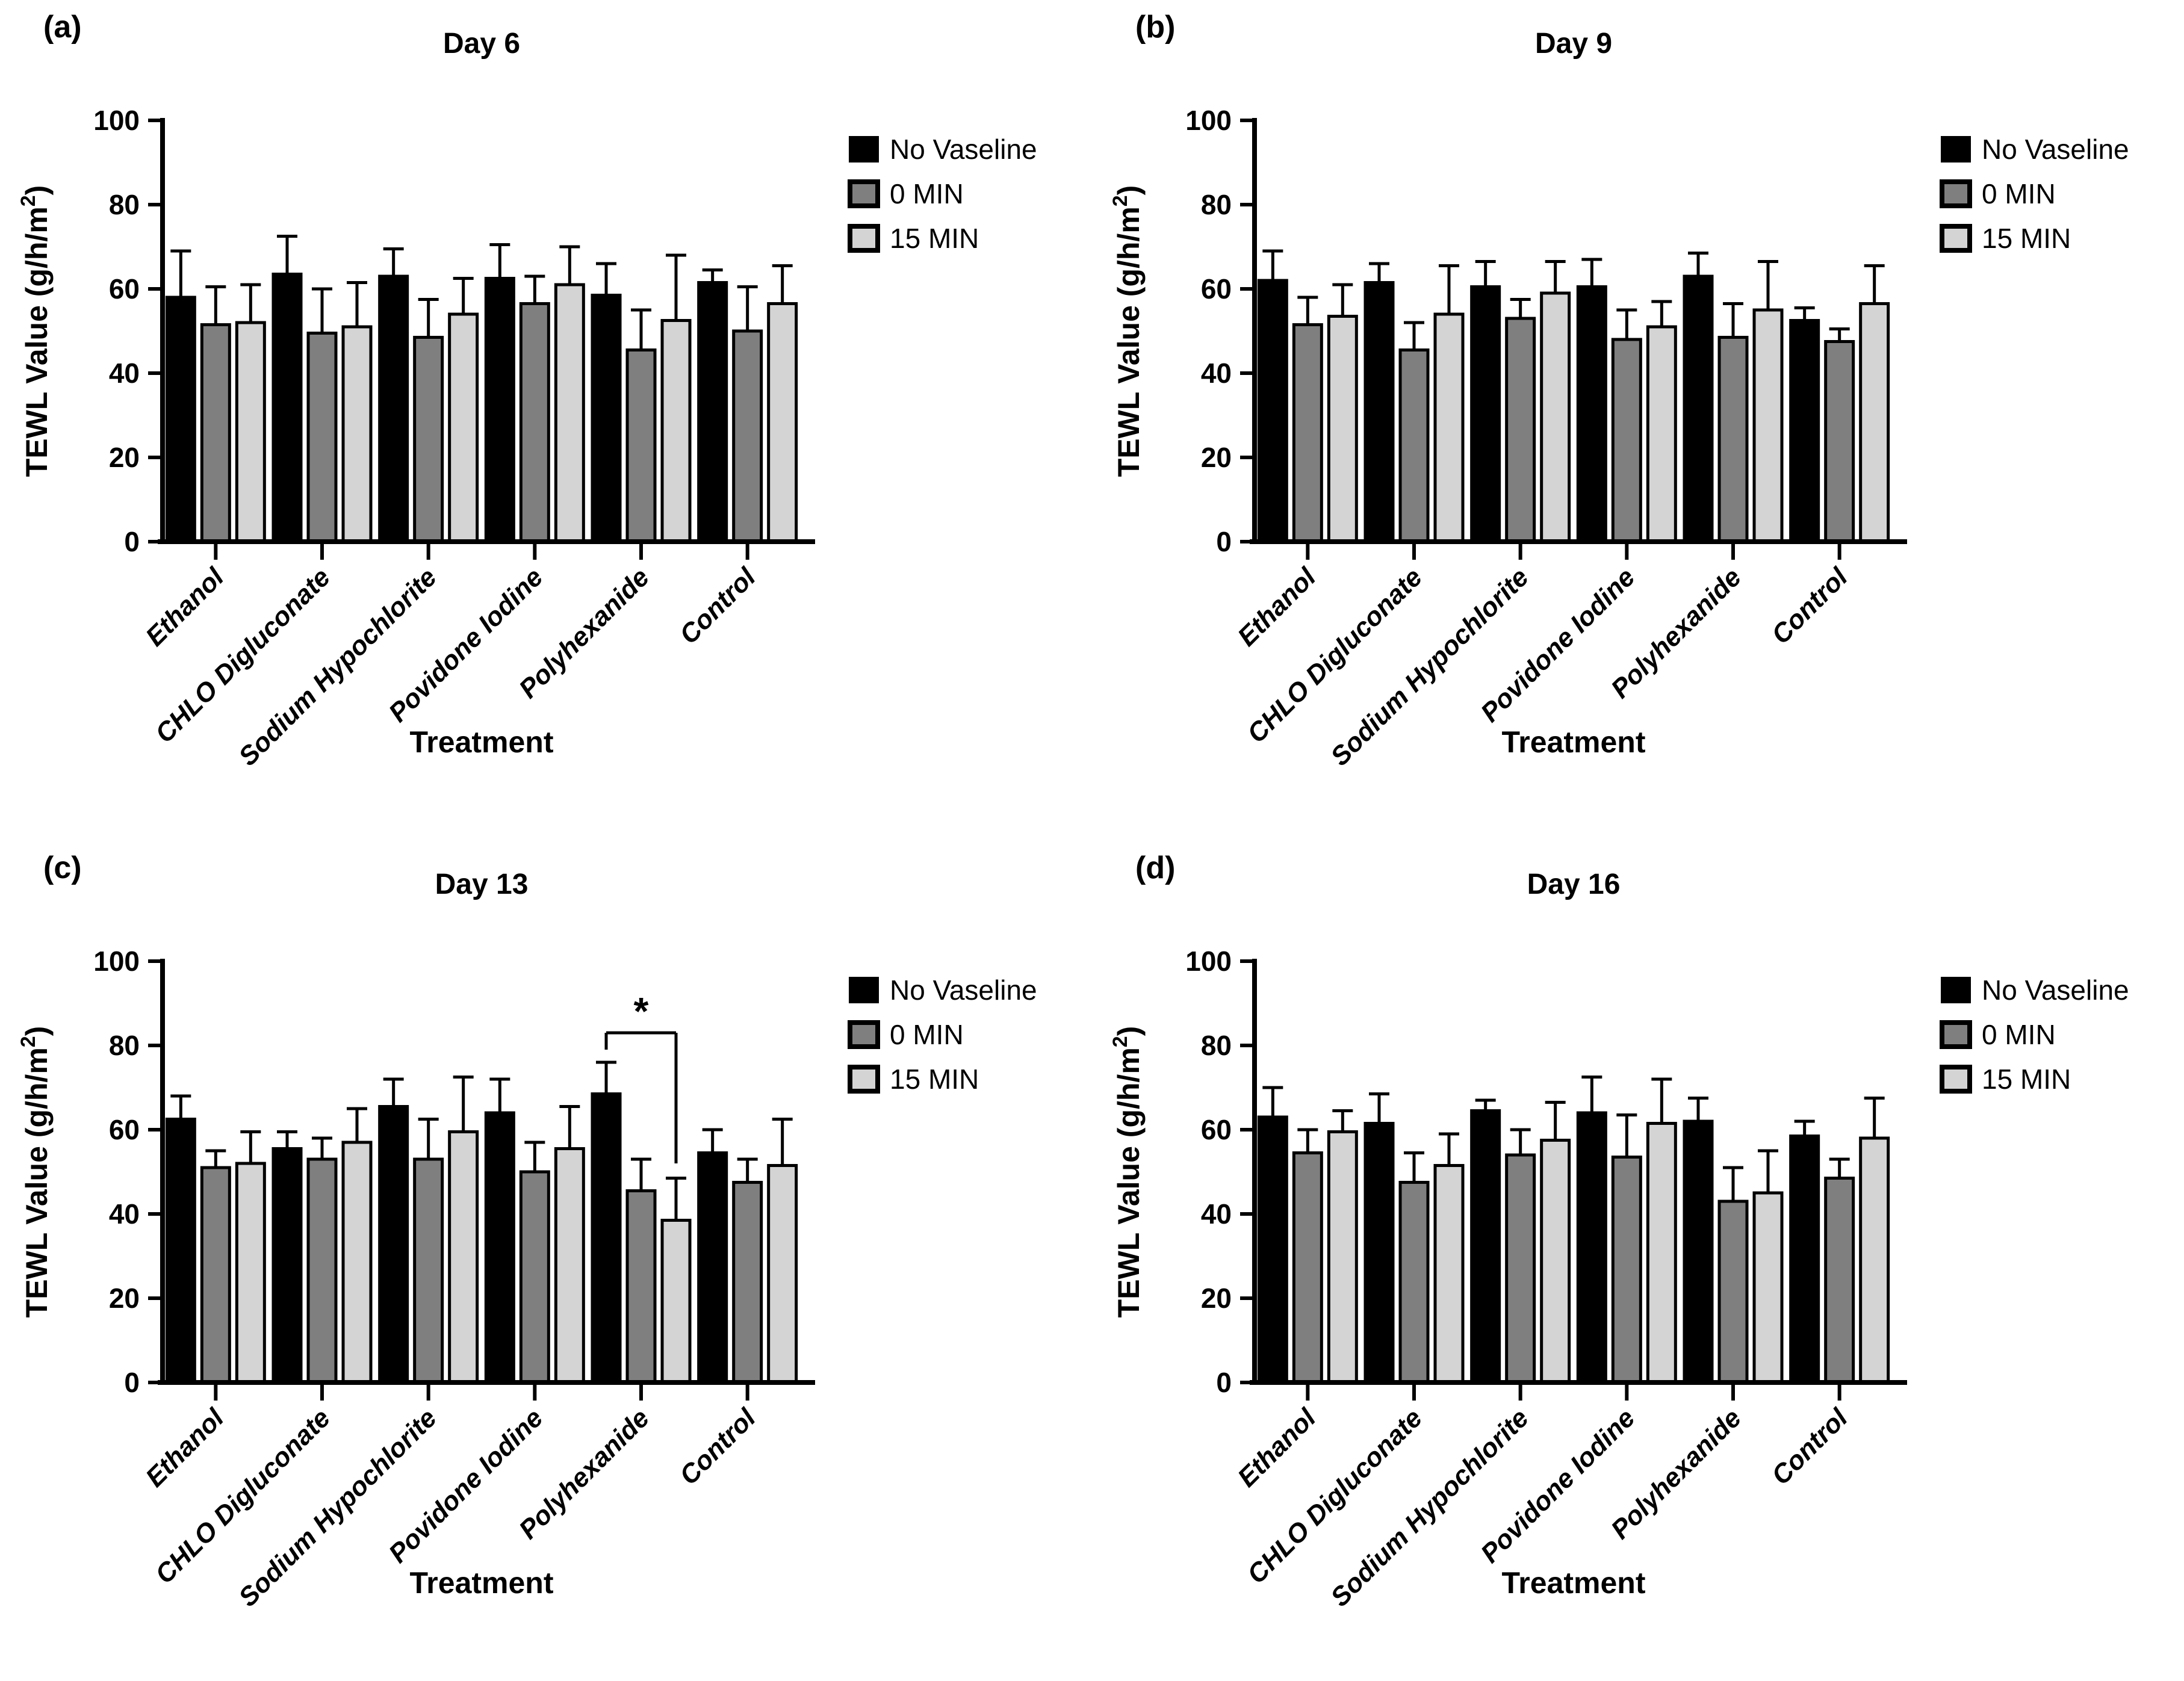 This screenshot has height=1681, width=2184. What do you see at coordinates (1574, 884) in the screenshot?
I see `chart-title: Day 16` at bounding box center [1574, 884].